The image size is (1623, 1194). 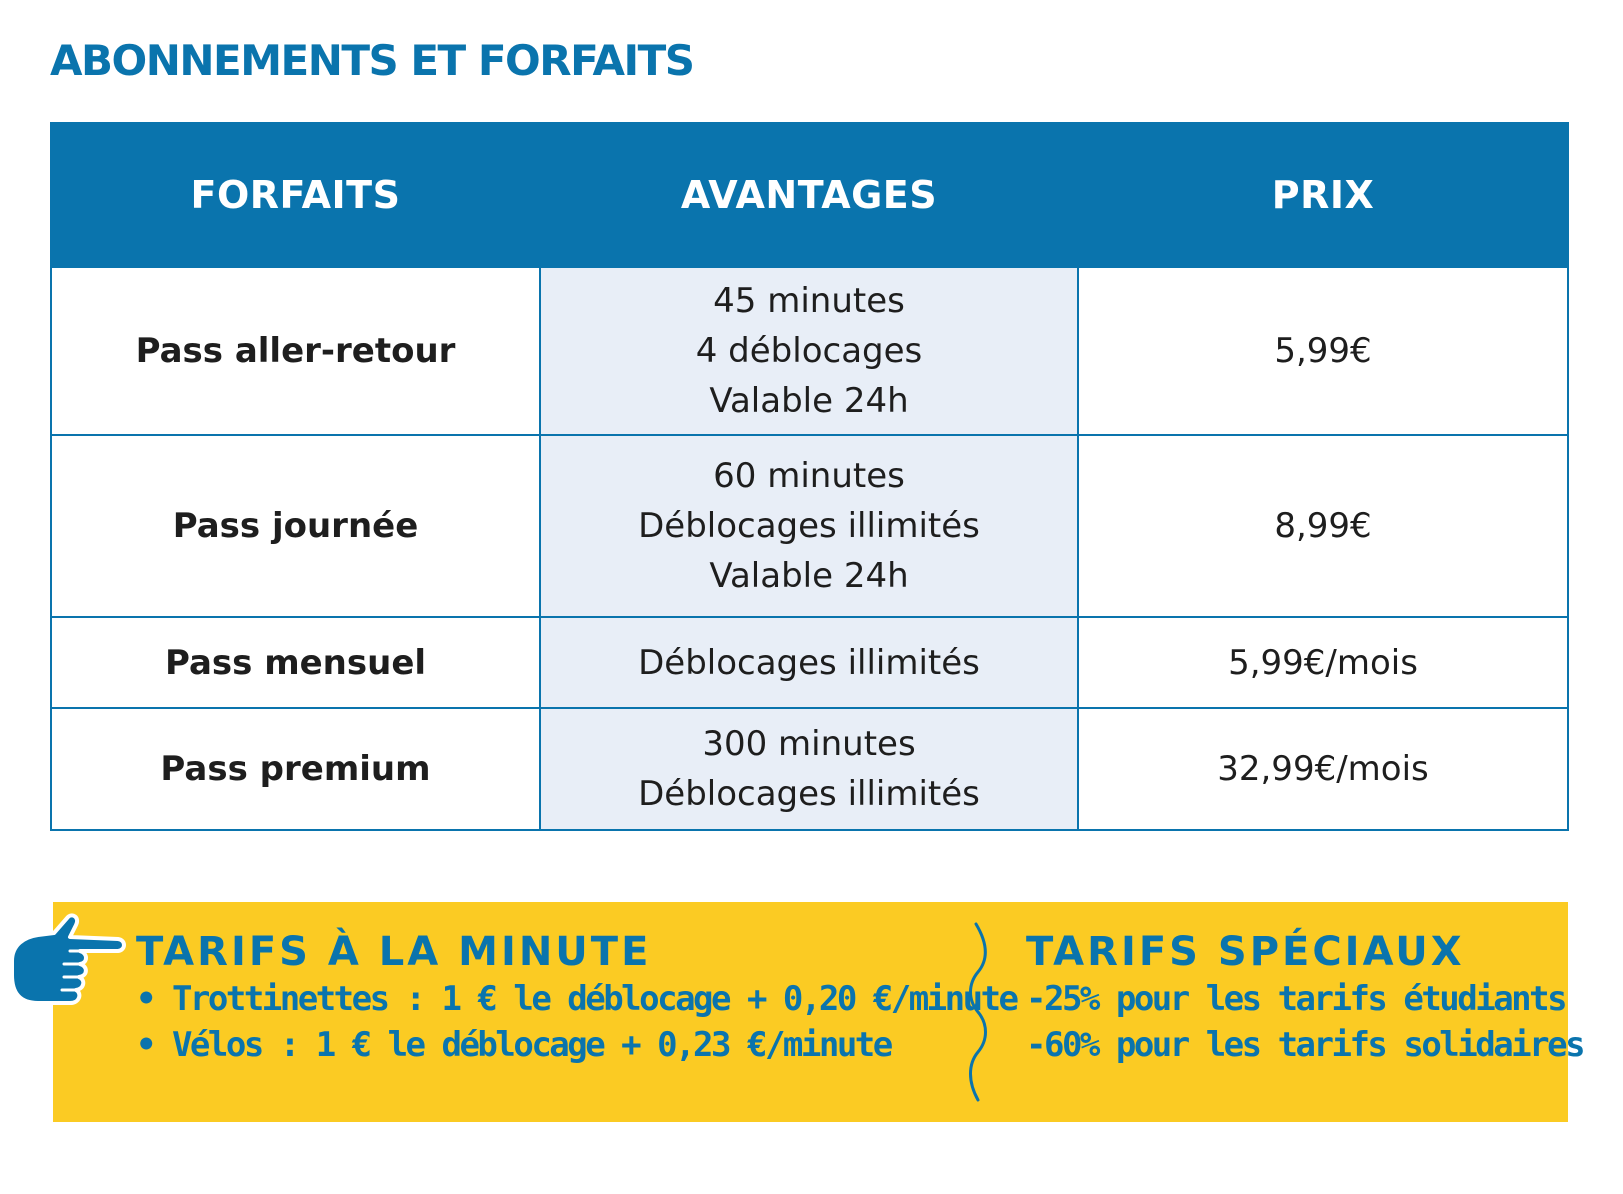 I want to click on header-avantages: AVANTAGES, so click(x=809, y=195).